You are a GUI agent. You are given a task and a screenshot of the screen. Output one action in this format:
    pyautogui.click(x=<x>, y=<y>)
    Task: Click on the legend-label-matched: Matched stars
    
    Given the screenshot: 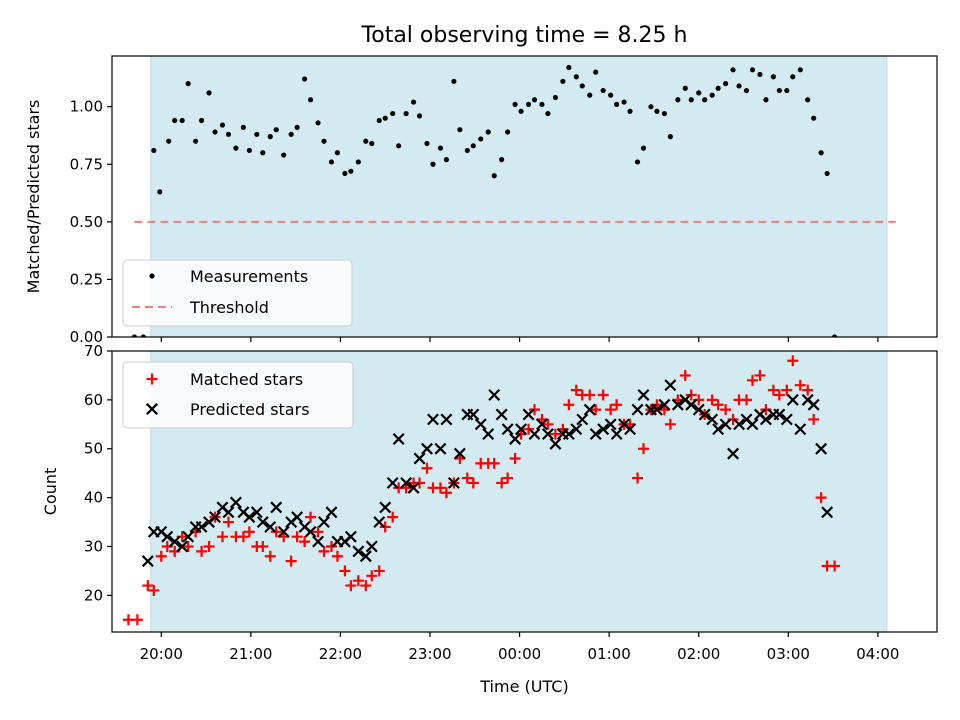 What is the action you would take?
    pyautogui.click(x=246, y=379)
    